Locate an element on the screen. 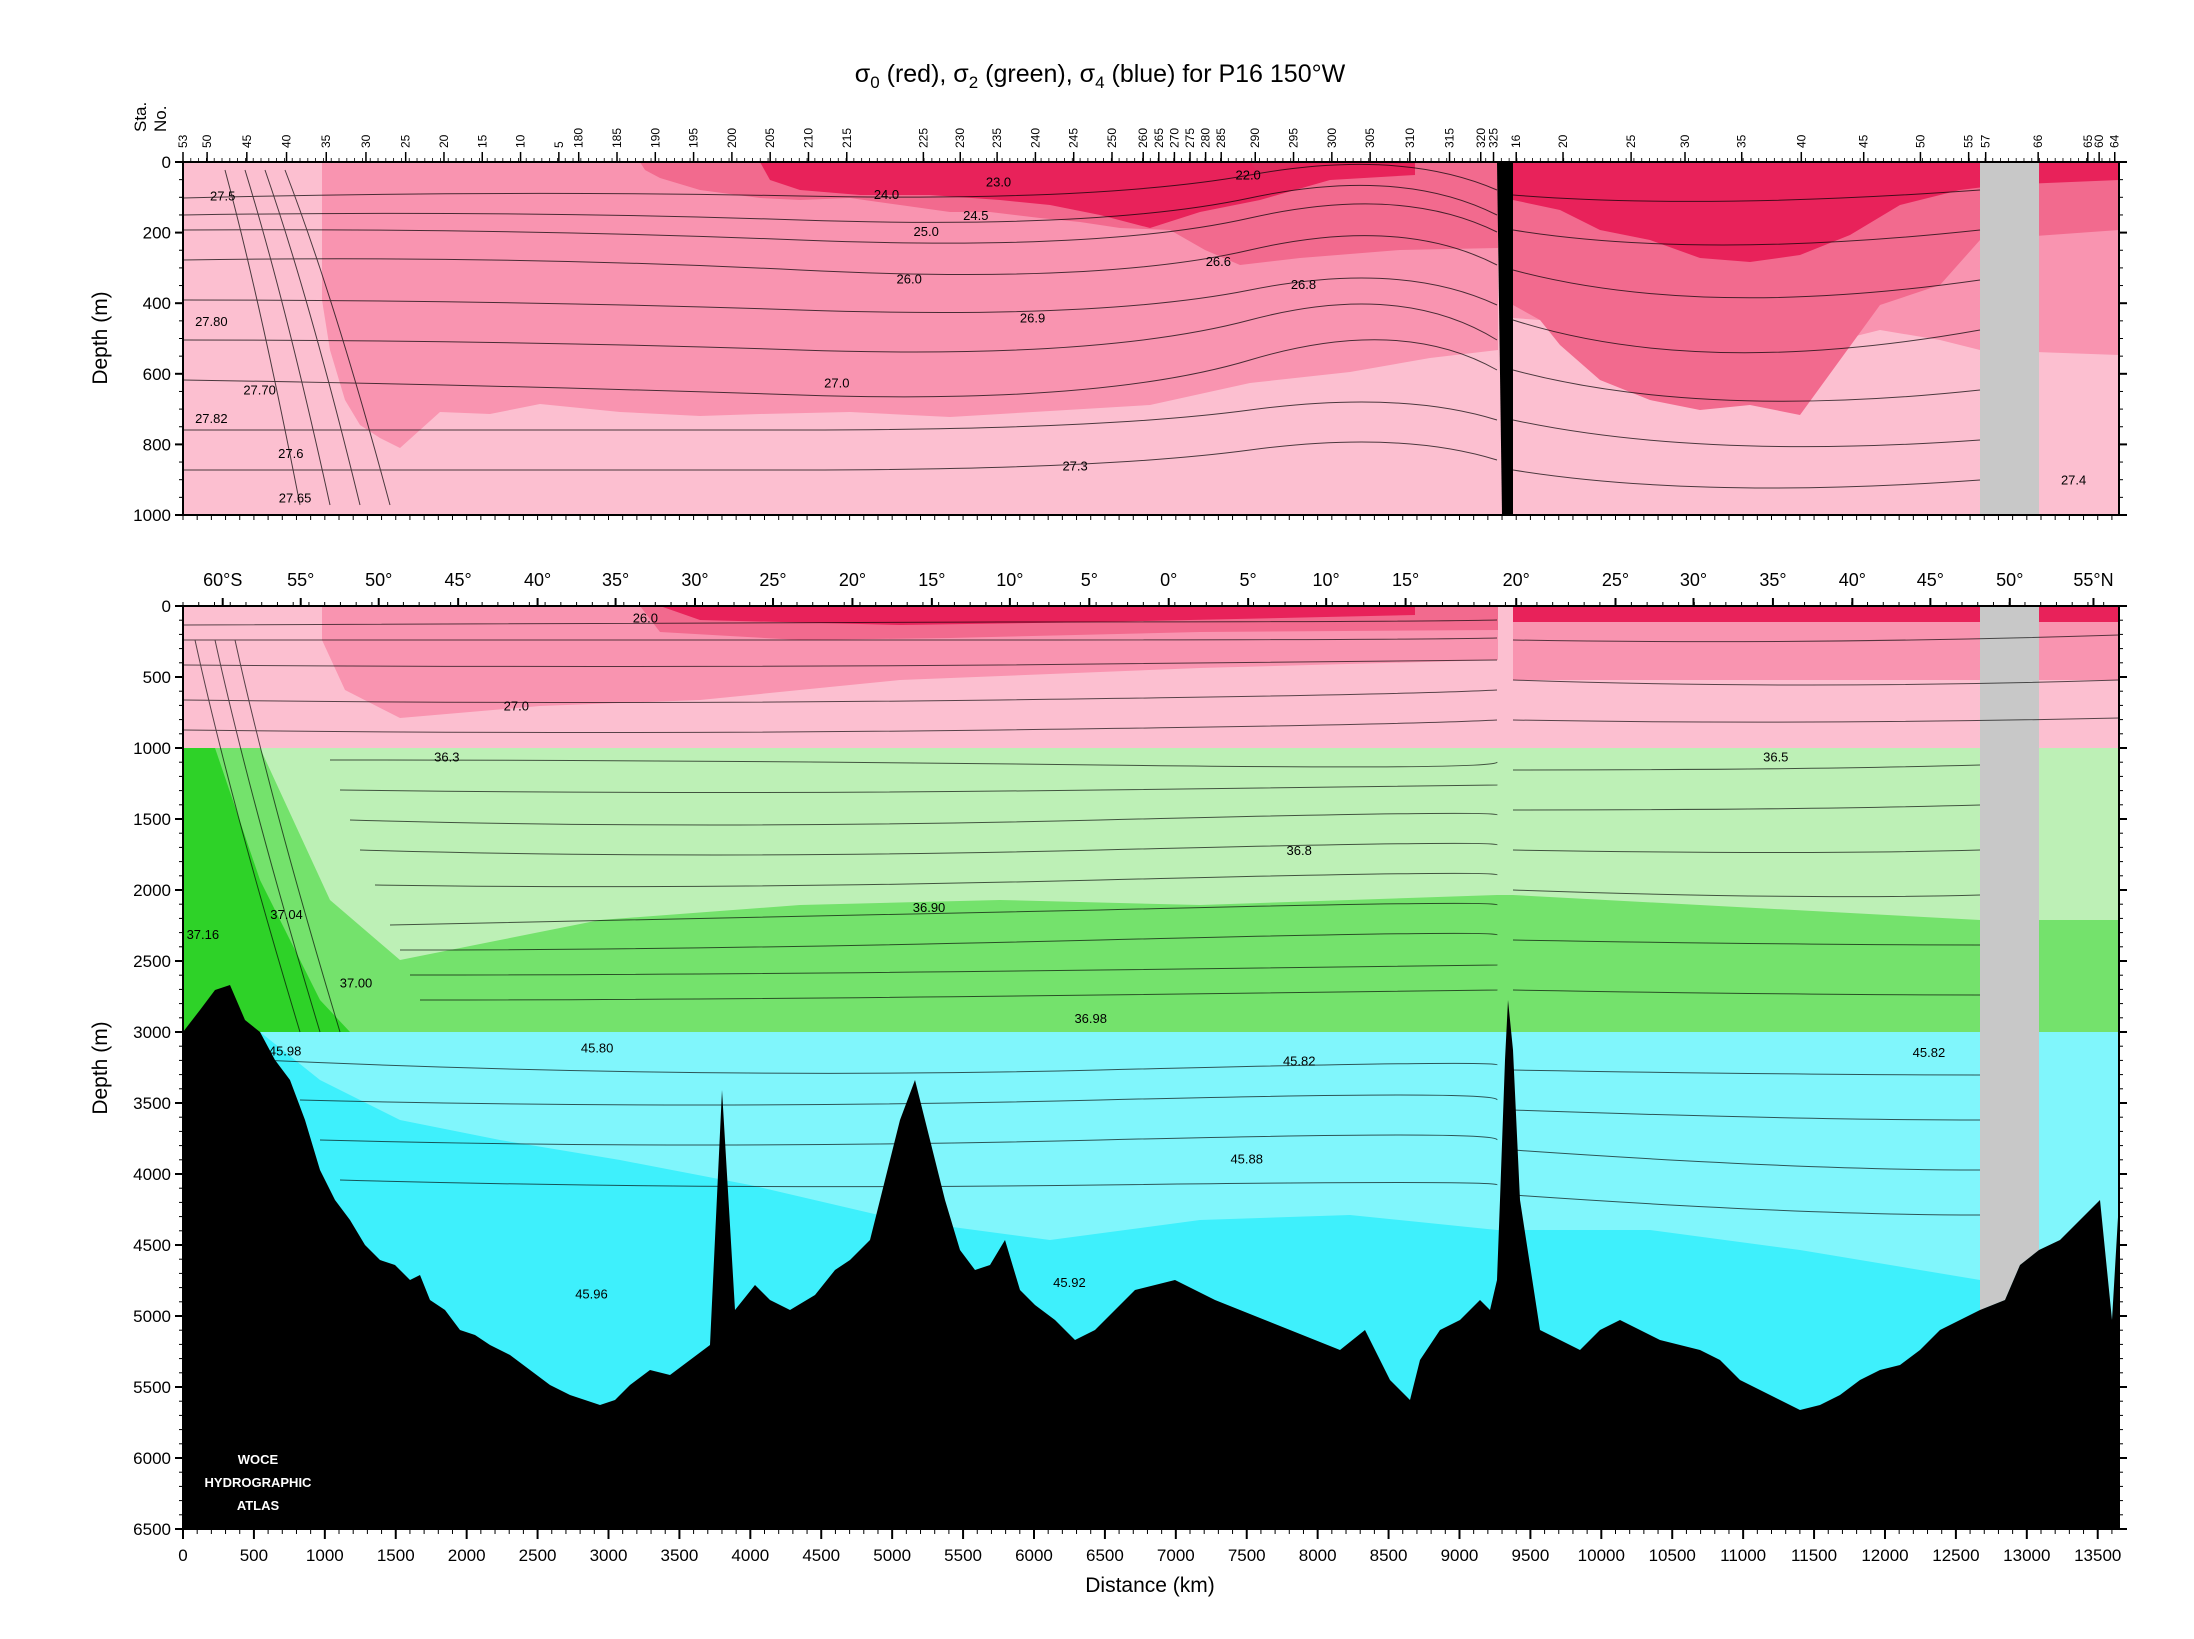 The image size is (2194, 1639). distance-tick-label: 3500 is located at coordinates (679, 1555).